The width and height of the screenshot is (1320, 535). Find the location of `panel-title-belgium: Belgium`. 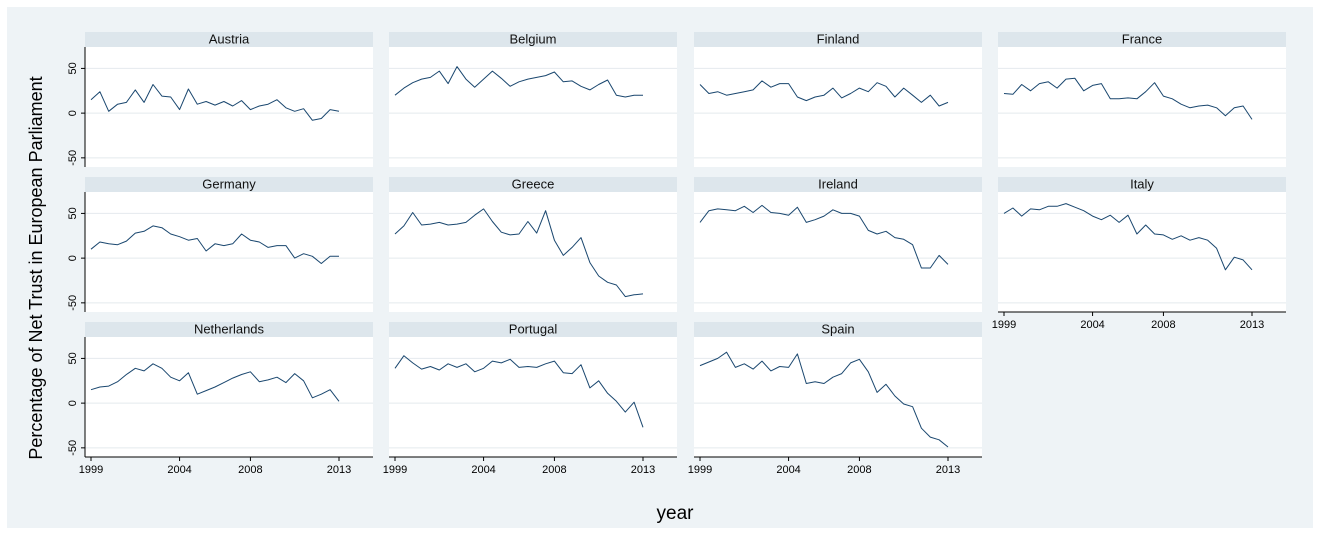

panel-title-belgium: Belgium is located at coordinates (533, 39).